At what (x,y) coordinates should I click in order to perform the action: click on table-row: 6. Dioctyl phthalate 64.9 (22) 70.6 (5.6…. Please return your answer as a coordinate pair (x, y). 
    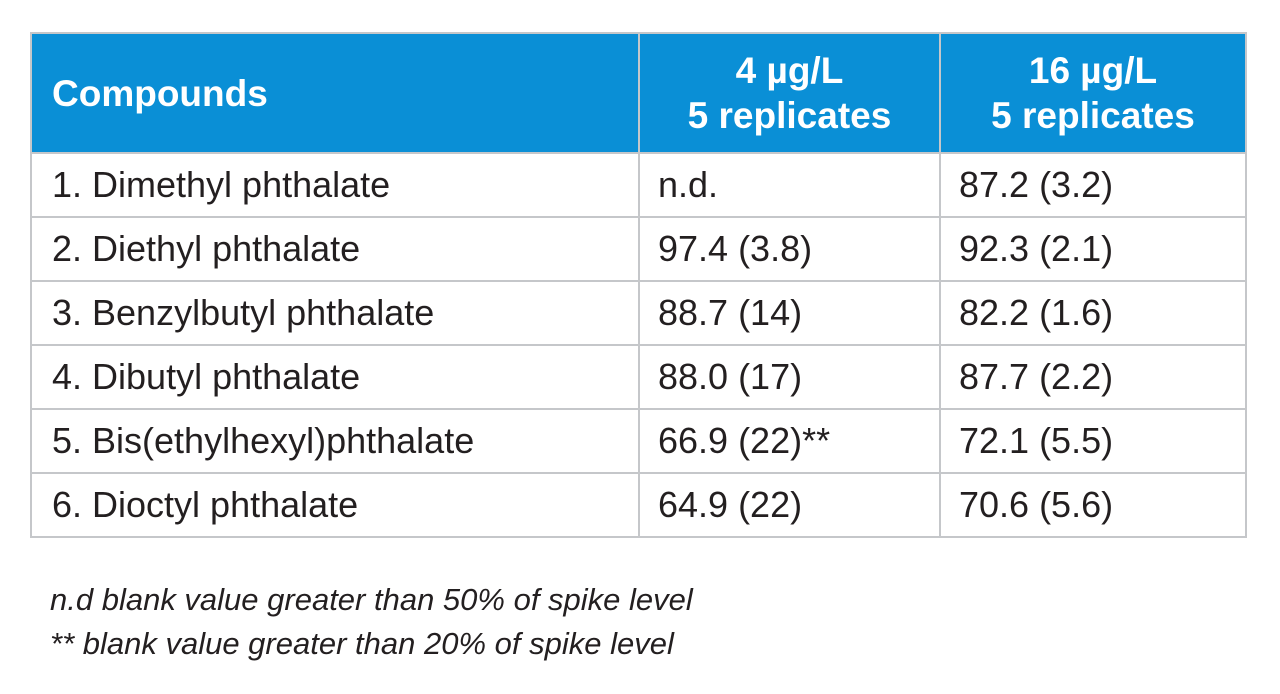
    Looking at the image, I should click on (638, 505).